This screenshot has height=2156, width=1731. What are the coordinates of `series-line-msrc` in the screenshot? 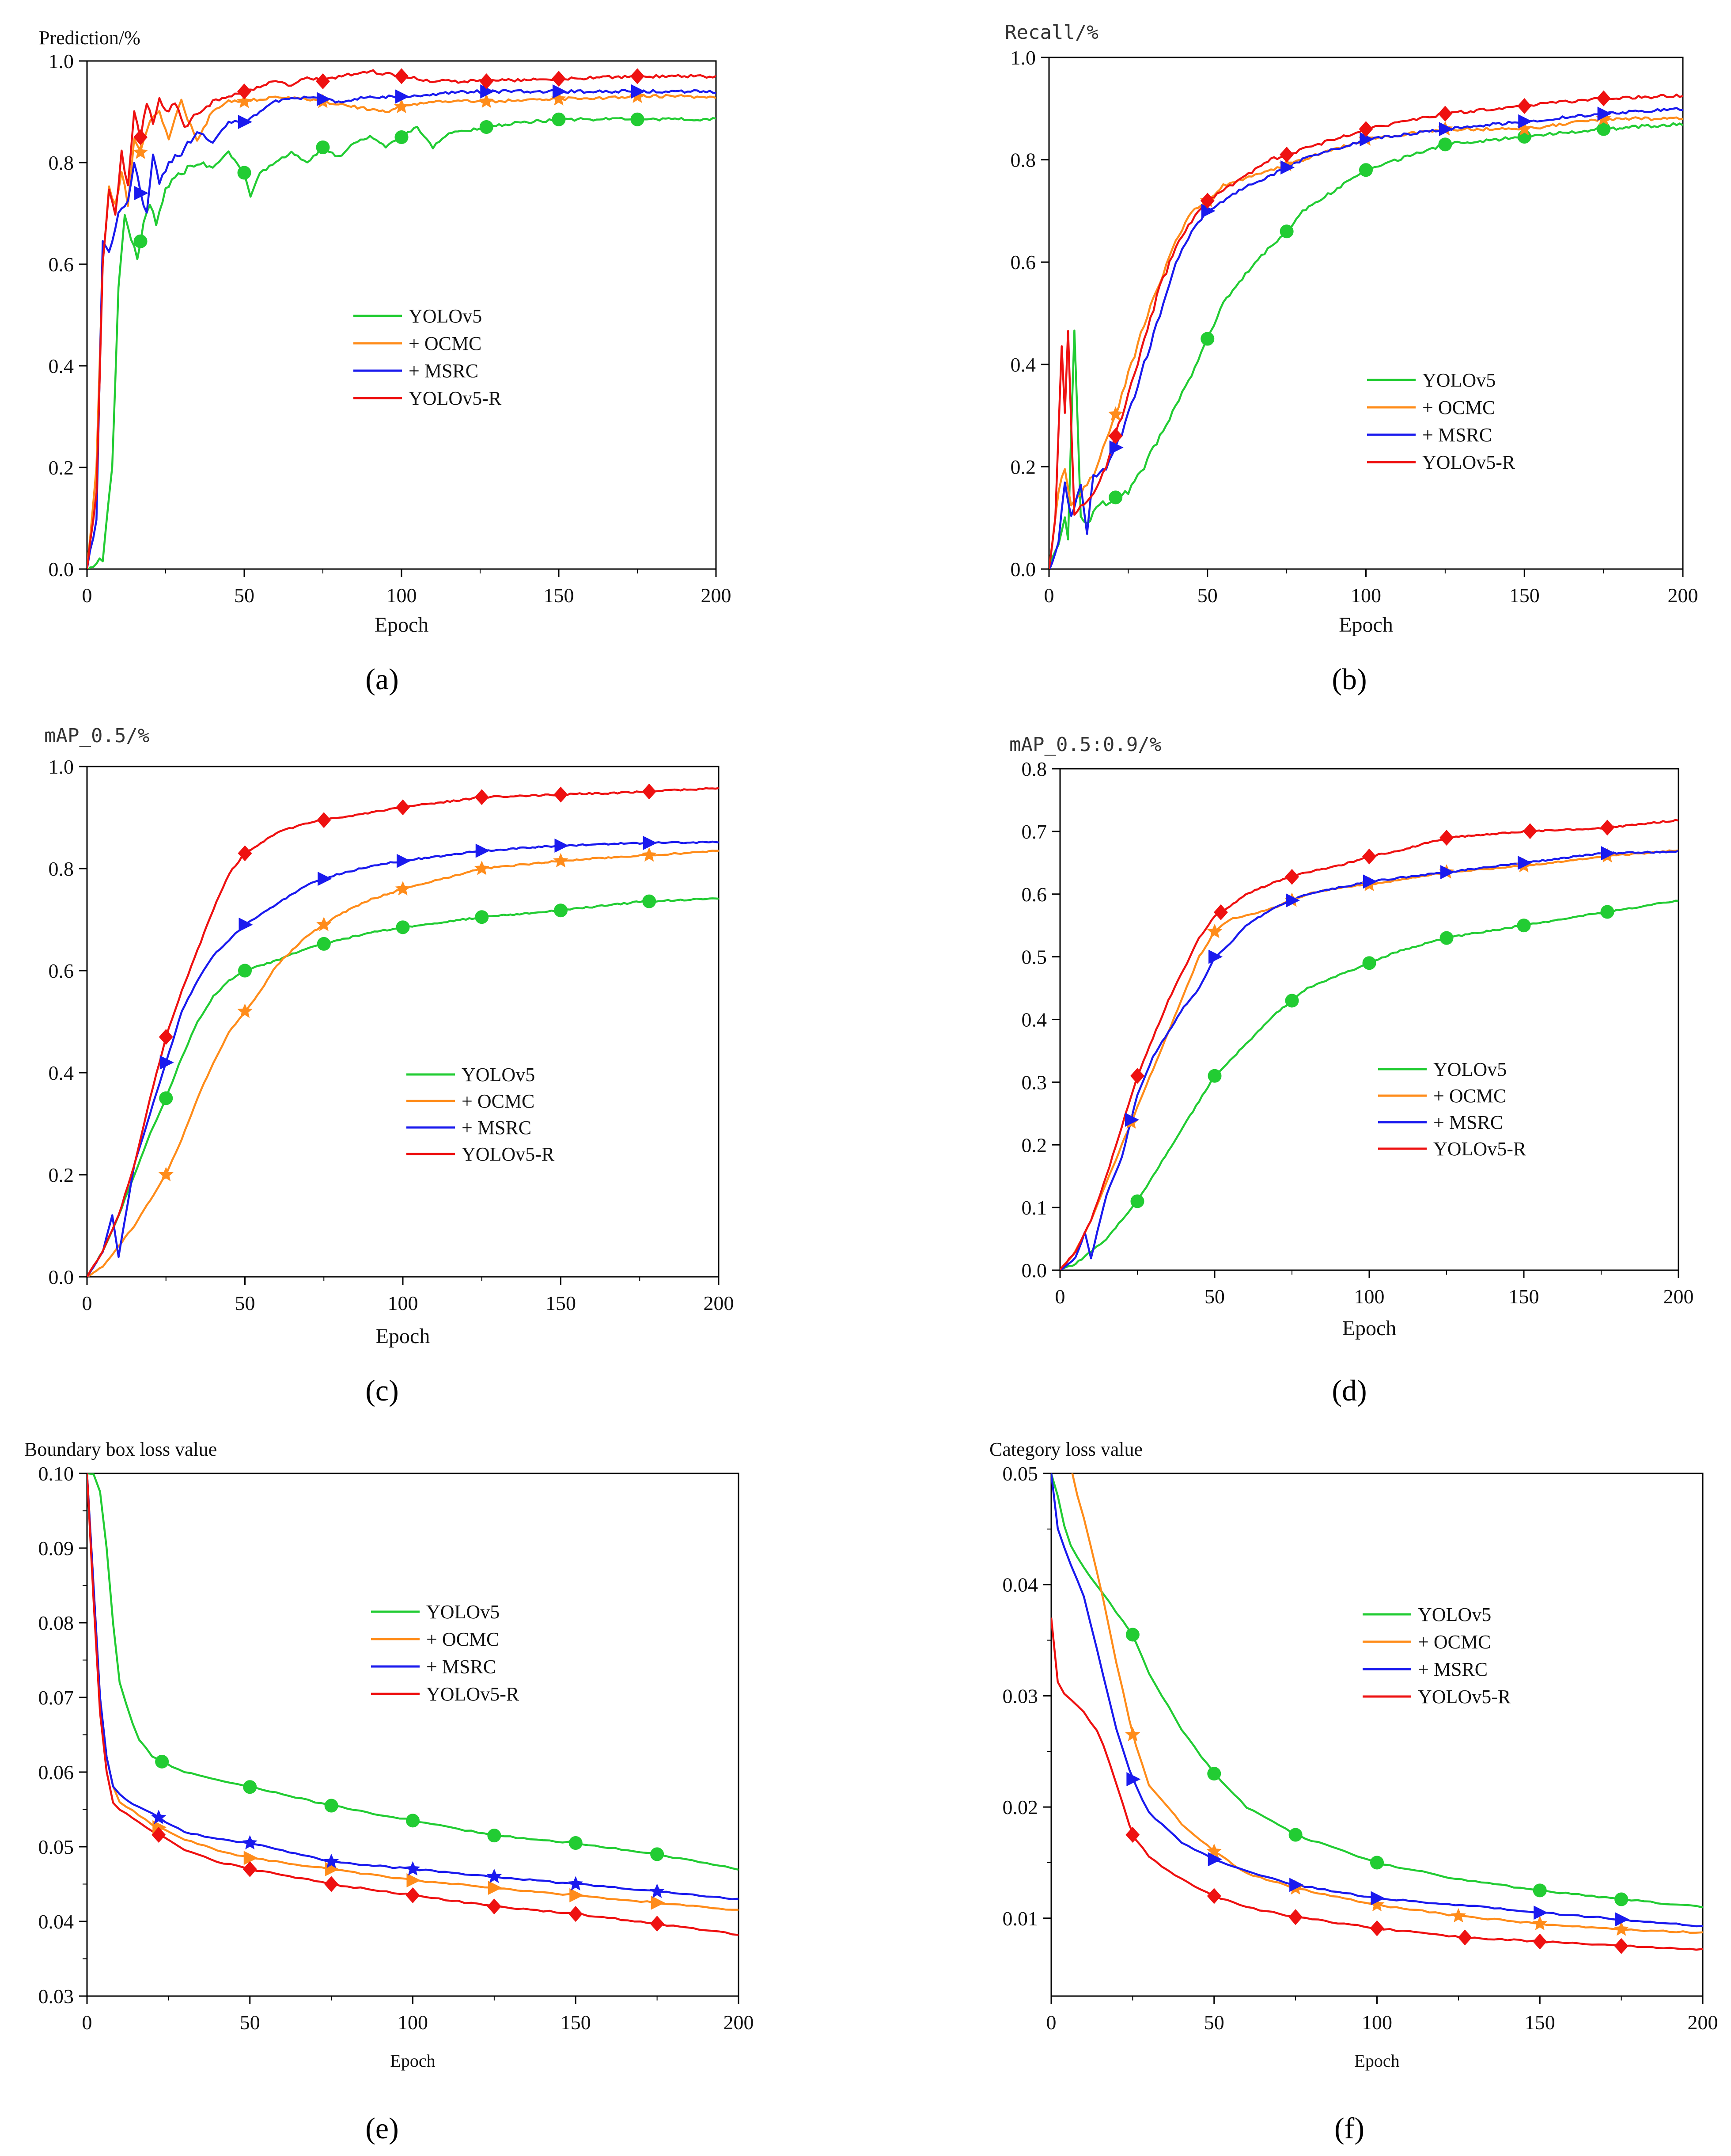 It's located at (401, 329).